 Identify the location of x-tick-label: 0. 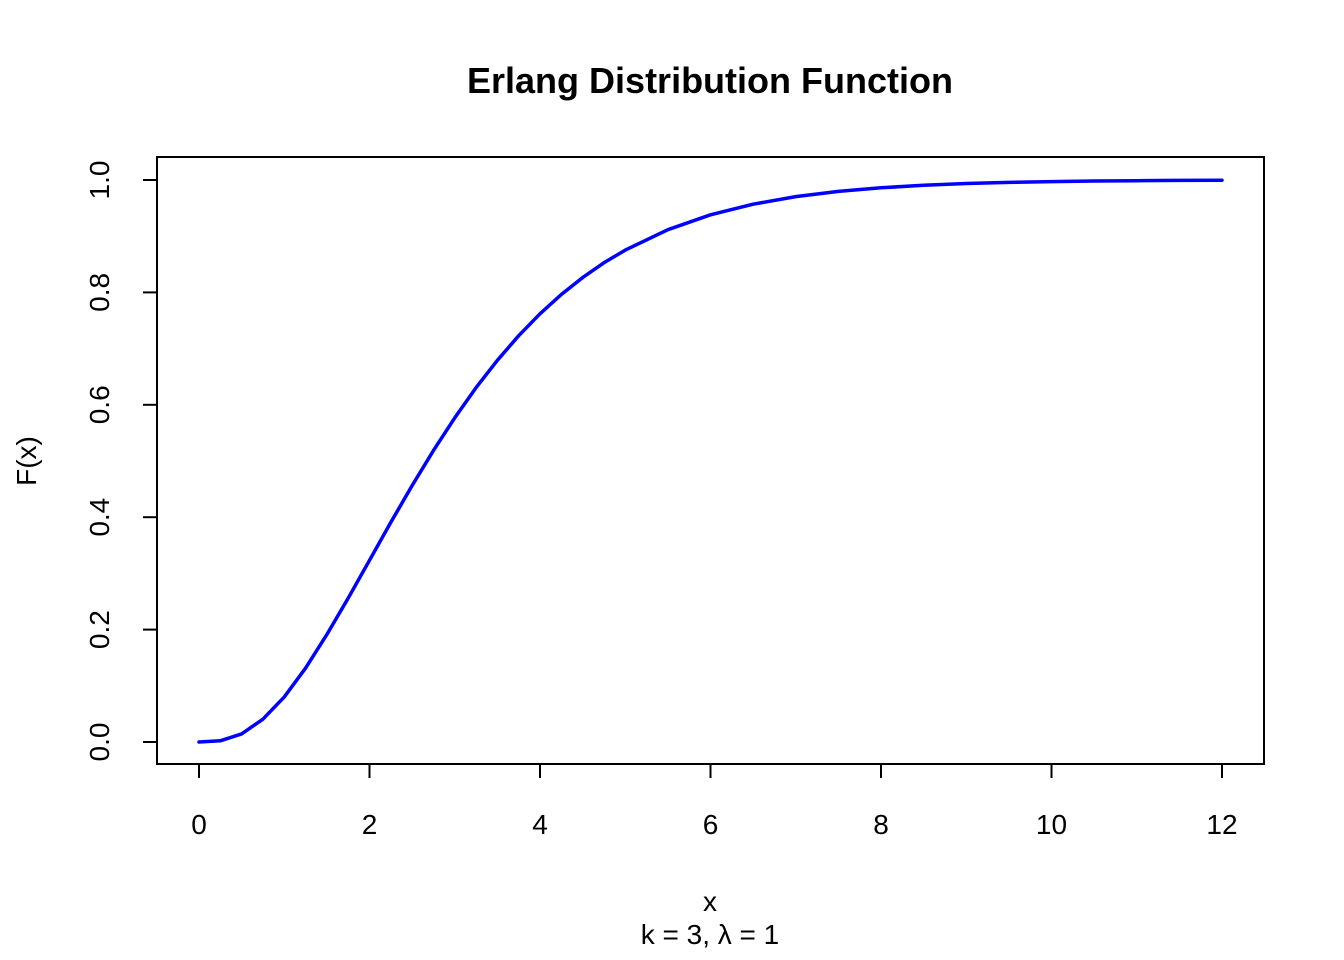
(199, 824).